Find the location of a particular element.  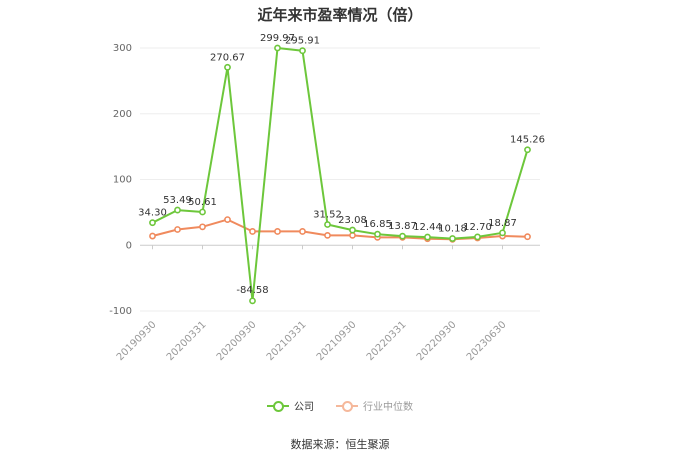

data-label-company: 31.52 is located at coordinates (327, 215).